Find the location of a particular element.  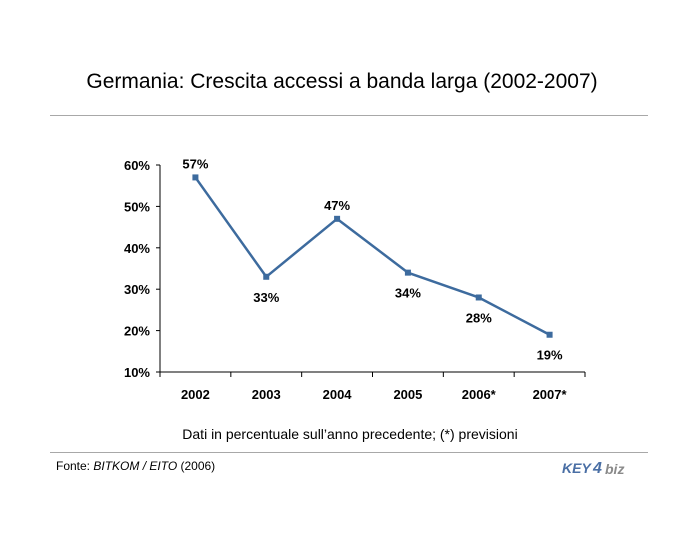

logo-text-four: 4 is located at coordinates (597, 468).